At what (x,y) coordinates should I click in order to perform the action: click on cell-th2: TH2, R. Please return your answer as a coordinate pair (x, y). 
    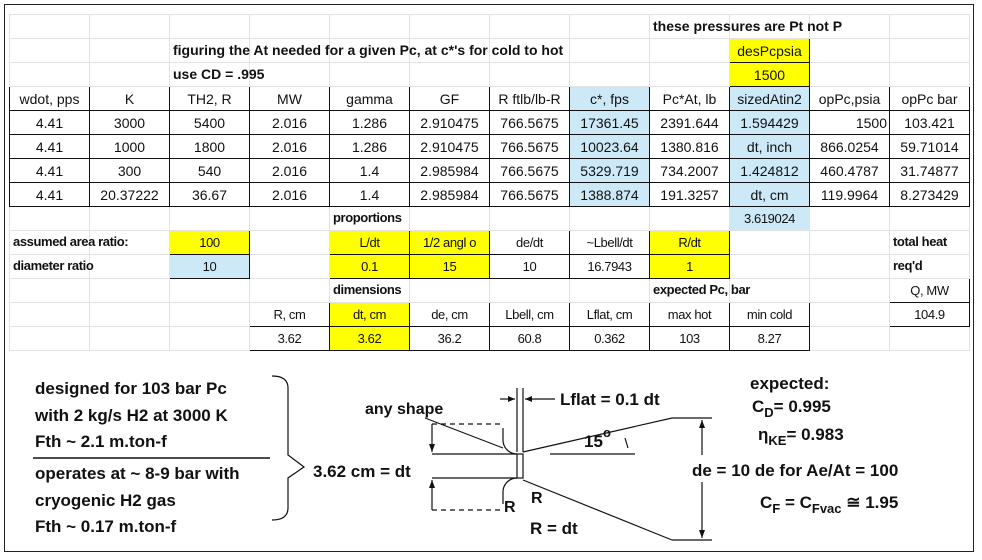
    Looking at the image, I should click on (209, 98).